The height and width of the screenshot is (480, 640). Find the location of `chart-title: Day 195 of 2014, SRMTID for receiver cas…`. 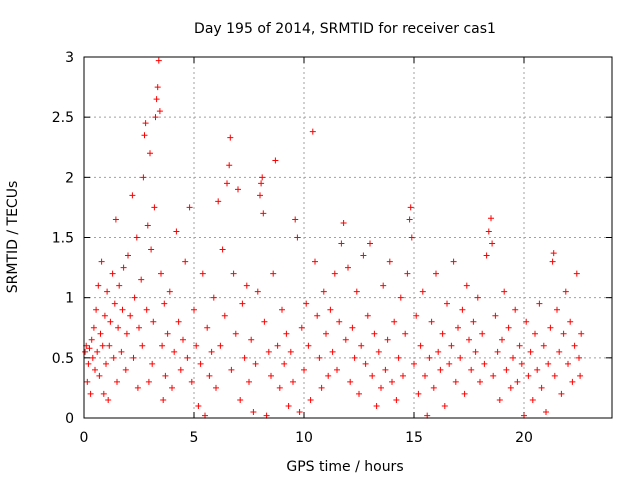

chart-title: Day 195 of 2014, SRMTID for receiver cas… is located at coordinates (345, 29).